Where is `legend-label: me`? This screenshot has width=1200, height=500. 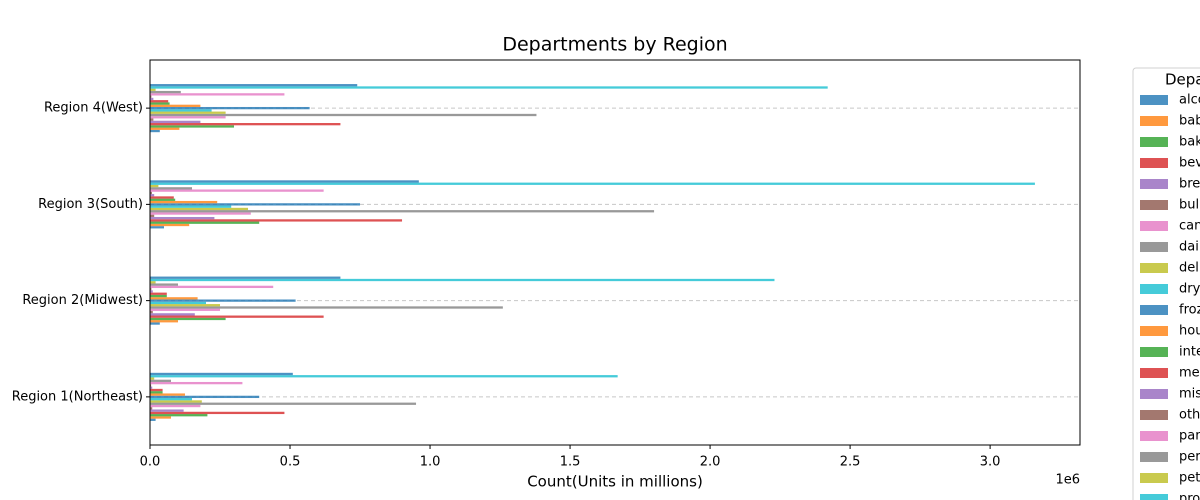 legend-label: me is located at coordinates (1189, 373).